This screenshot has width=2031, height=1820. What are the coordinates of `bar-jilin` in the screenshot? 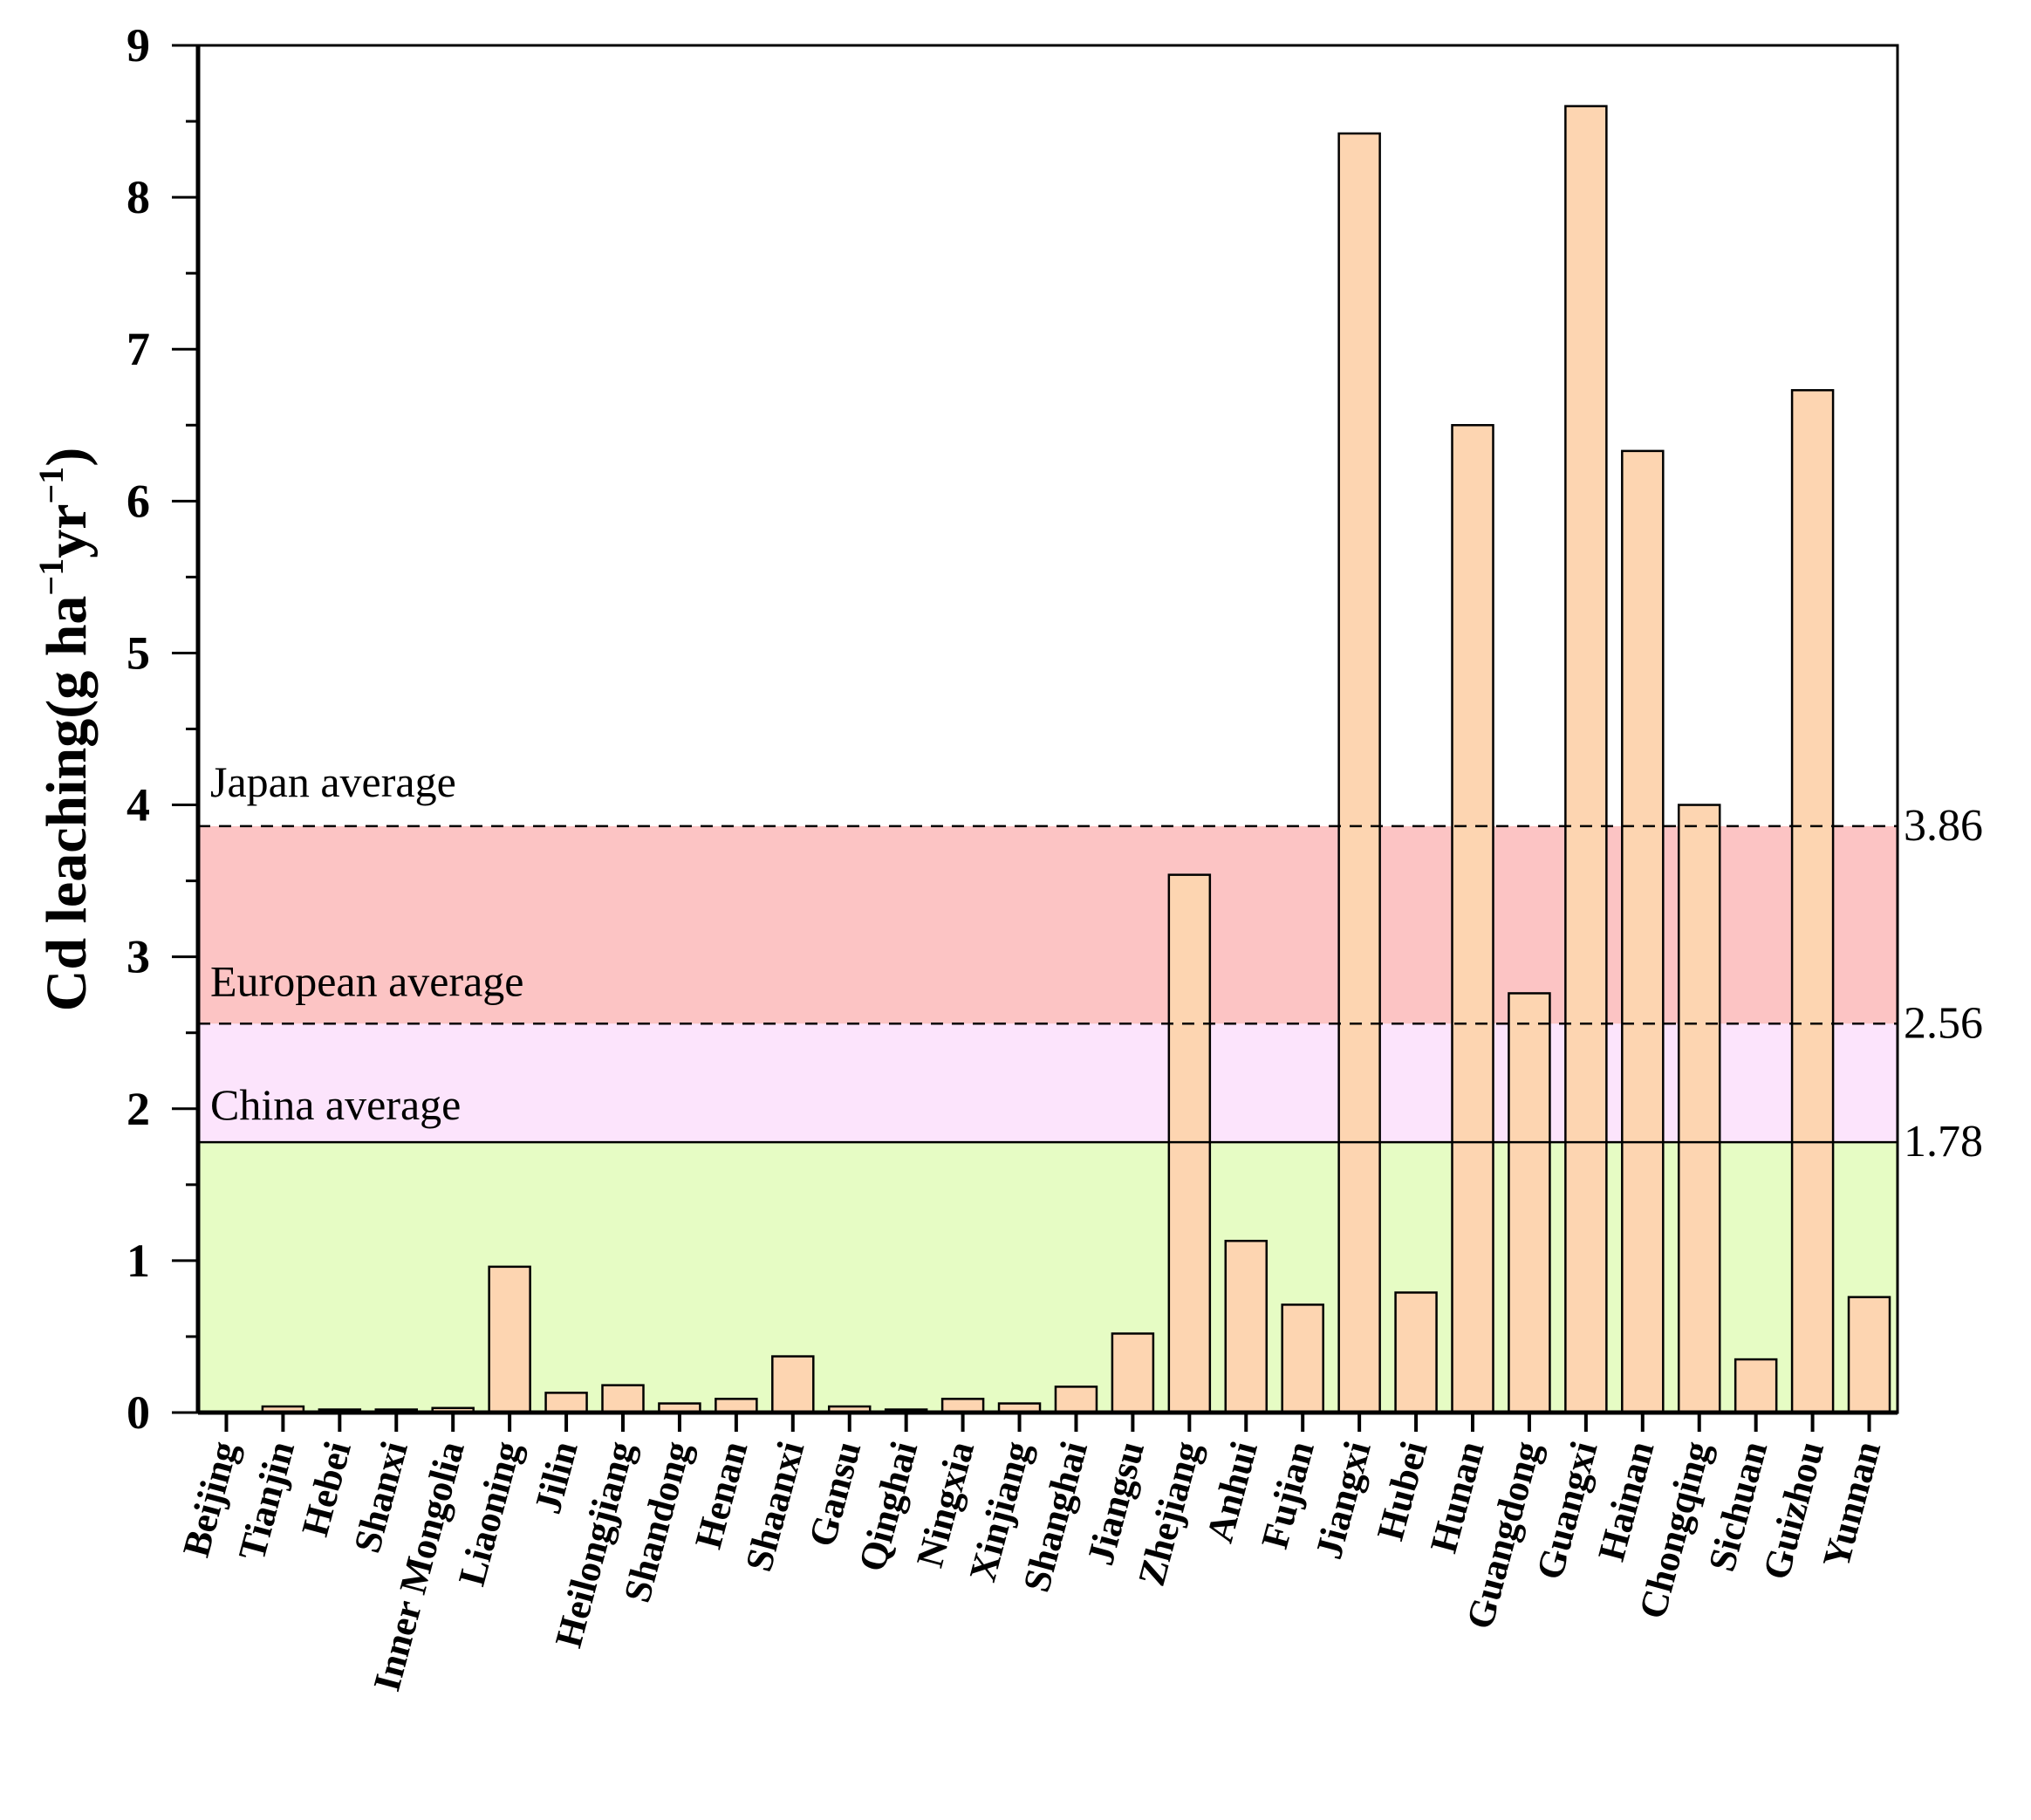 It's located at (566, 1403).